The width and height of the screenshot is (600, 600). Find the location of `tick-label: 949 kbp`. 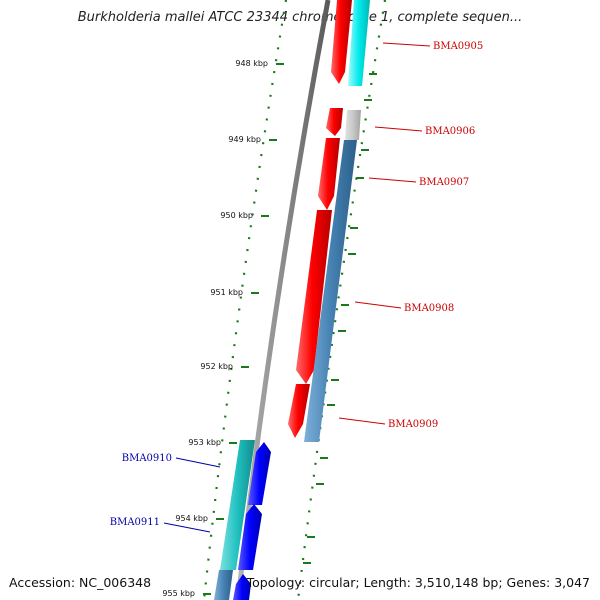

tick-label: 949 kbp is located at coordinates (244, 139).